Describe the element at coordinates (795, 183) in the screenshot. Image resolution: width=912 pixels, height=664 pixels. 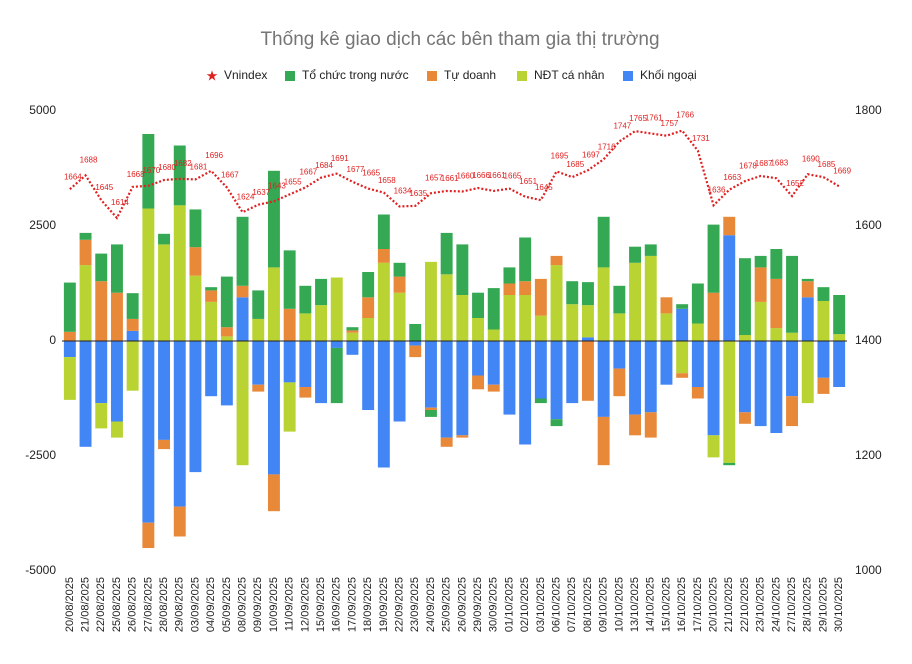
I see `data-label: 1652` at that location.